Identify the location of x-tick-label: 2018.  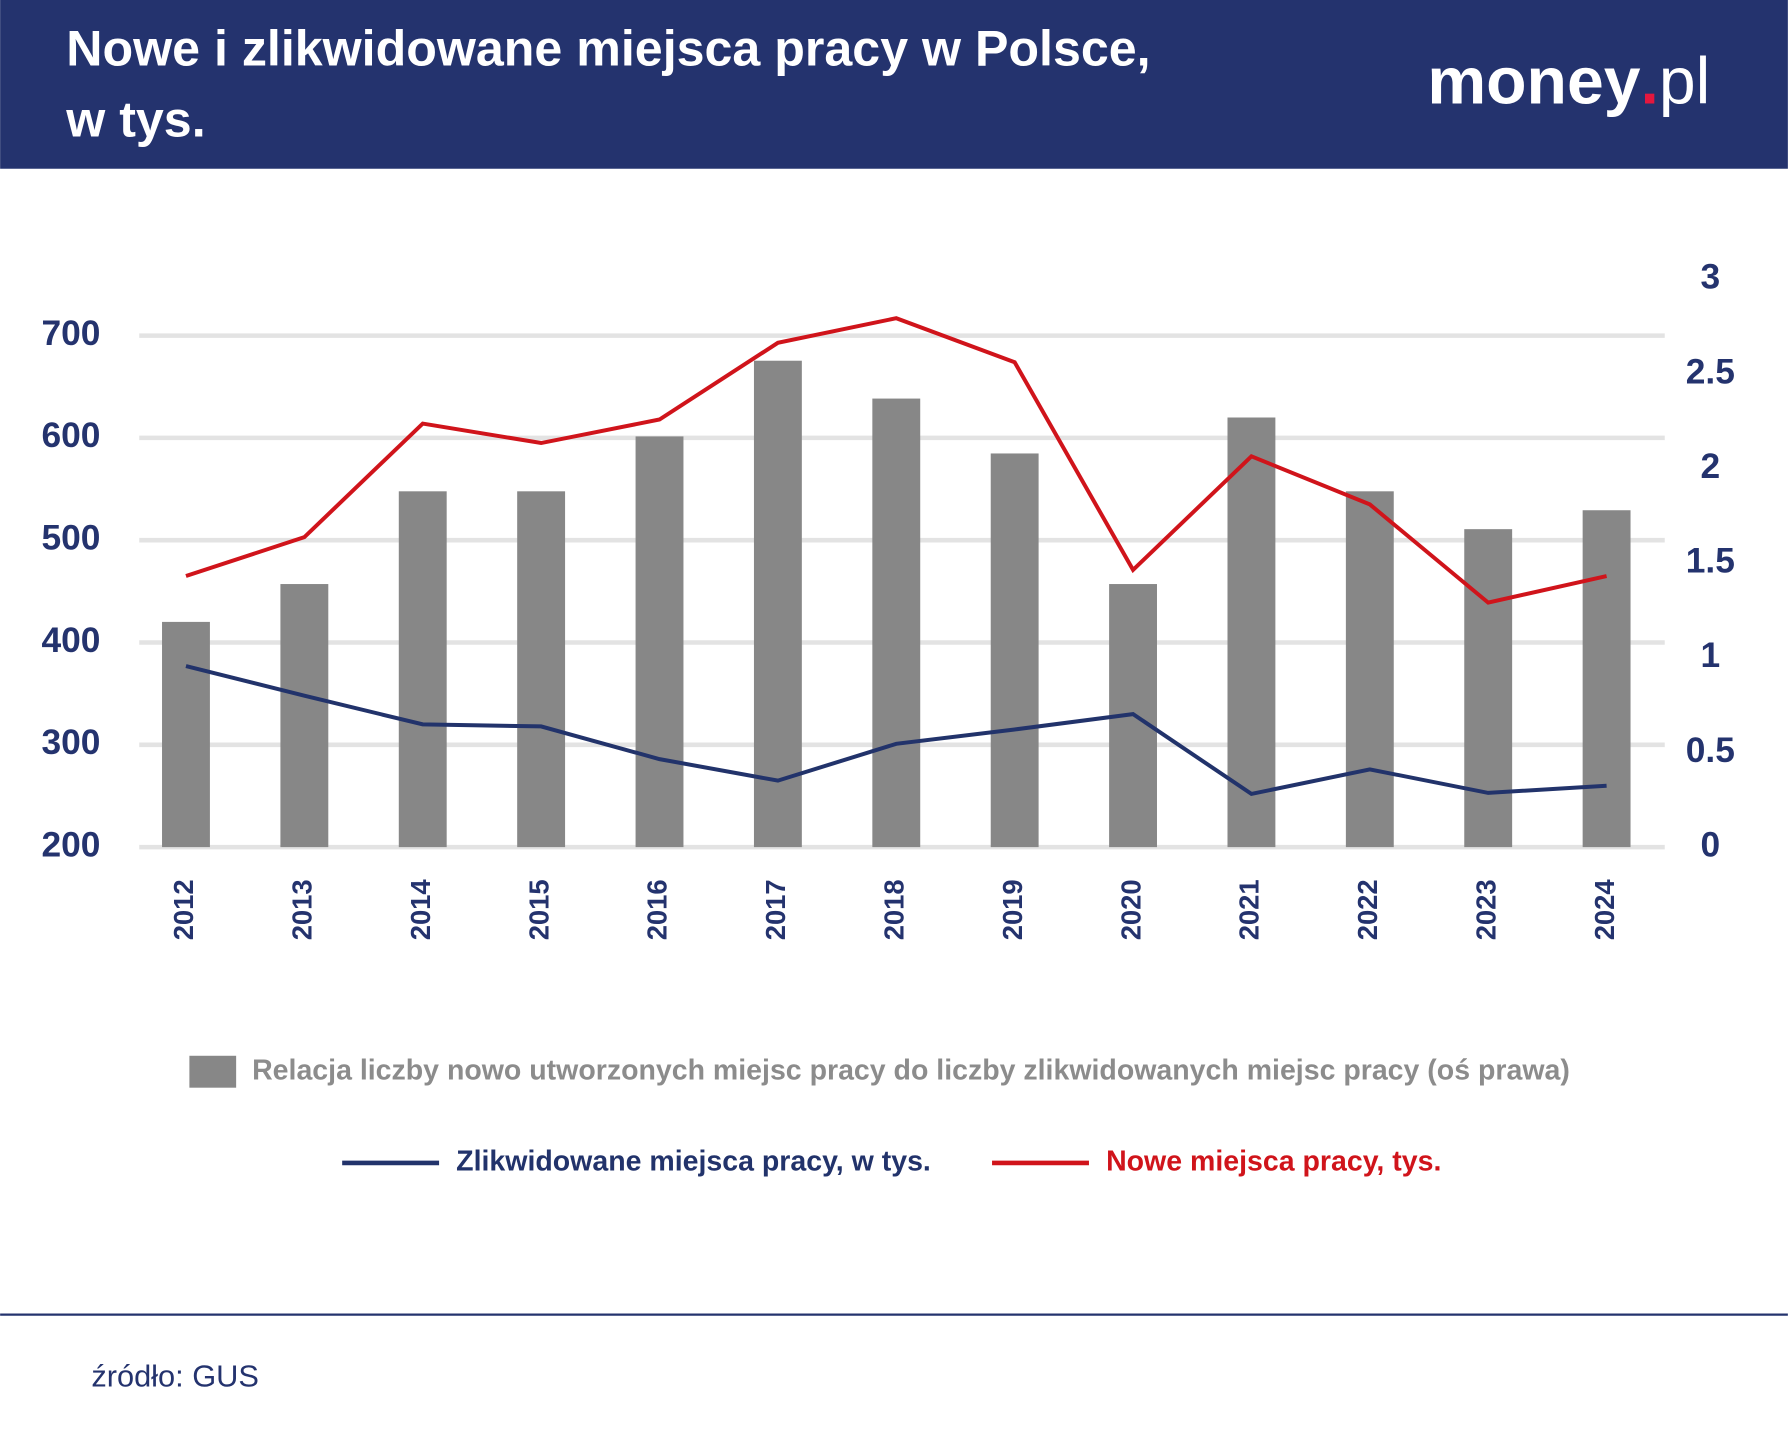
(894, 909).